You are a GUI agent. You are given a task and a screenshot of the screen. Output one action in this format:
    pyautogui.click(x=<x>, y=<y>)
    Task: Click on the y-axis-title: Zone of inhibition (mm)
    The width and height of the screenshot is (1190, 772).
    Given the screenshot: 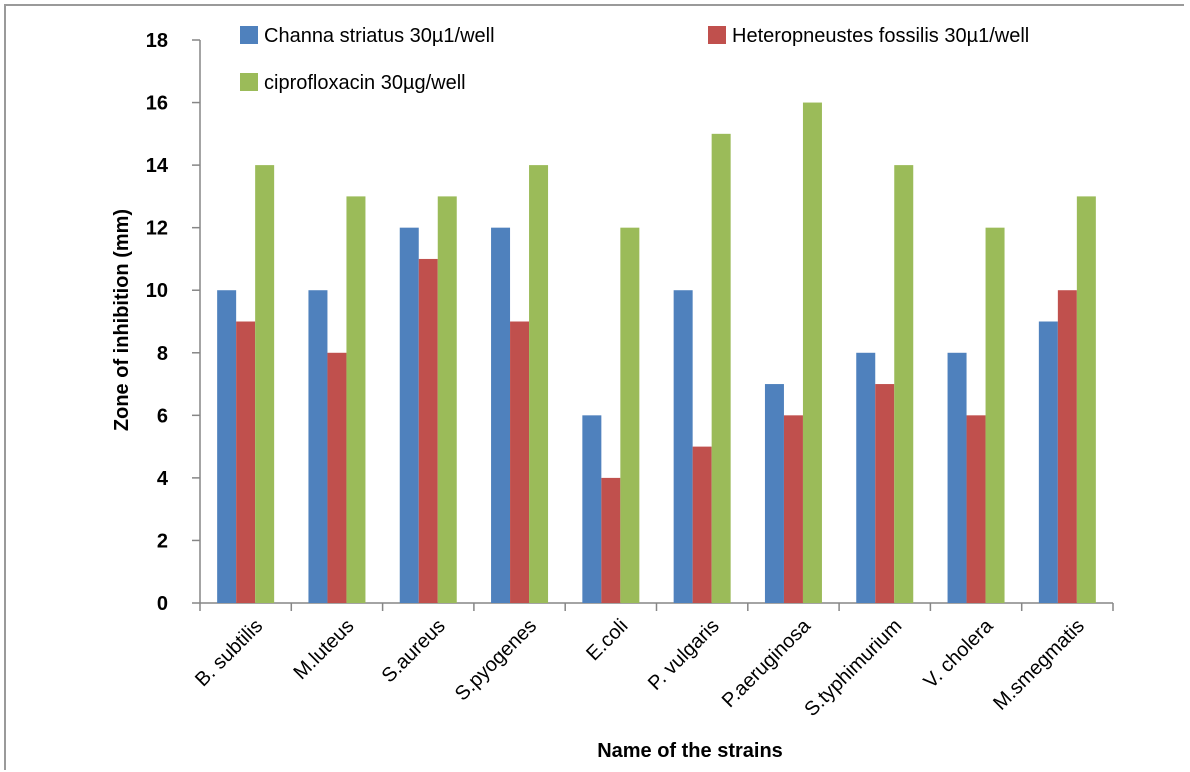 What is the action you would take?
    pyautogui.click(x=122, y=320)
    